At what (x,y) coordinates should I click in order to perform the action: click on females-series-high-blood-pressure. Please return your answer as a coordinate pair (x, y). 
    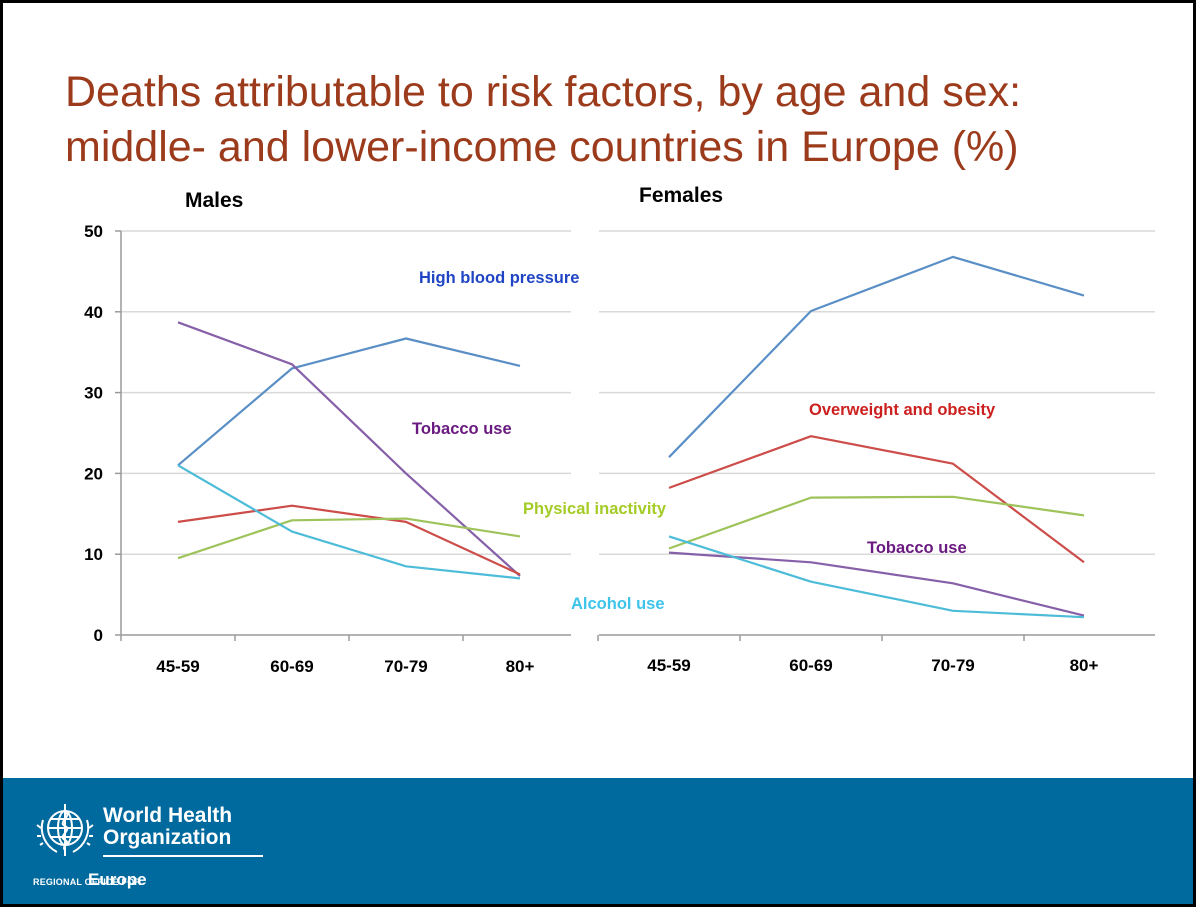
    Looking at the image, I should click on (876, 356).